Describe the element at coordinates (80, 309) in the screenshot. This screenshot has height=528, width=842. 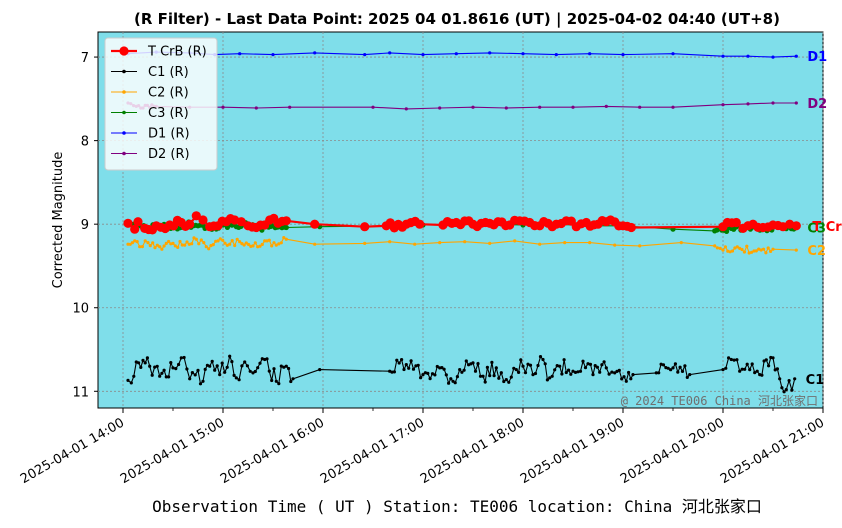
I see `y-tick-label: 10` at that location.